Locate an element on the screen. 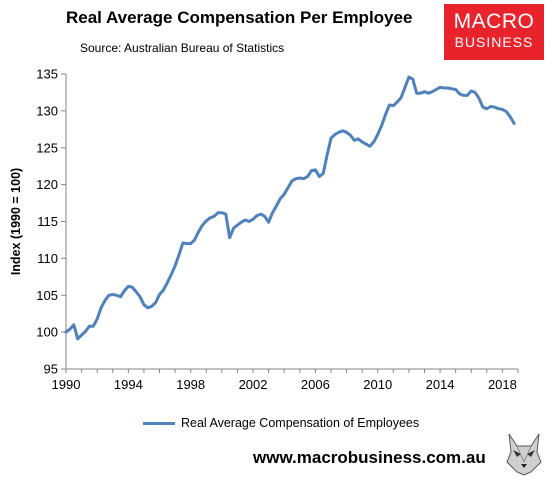 The image size is (555, 482). wolf-icon is located at coordinates (524, 454).